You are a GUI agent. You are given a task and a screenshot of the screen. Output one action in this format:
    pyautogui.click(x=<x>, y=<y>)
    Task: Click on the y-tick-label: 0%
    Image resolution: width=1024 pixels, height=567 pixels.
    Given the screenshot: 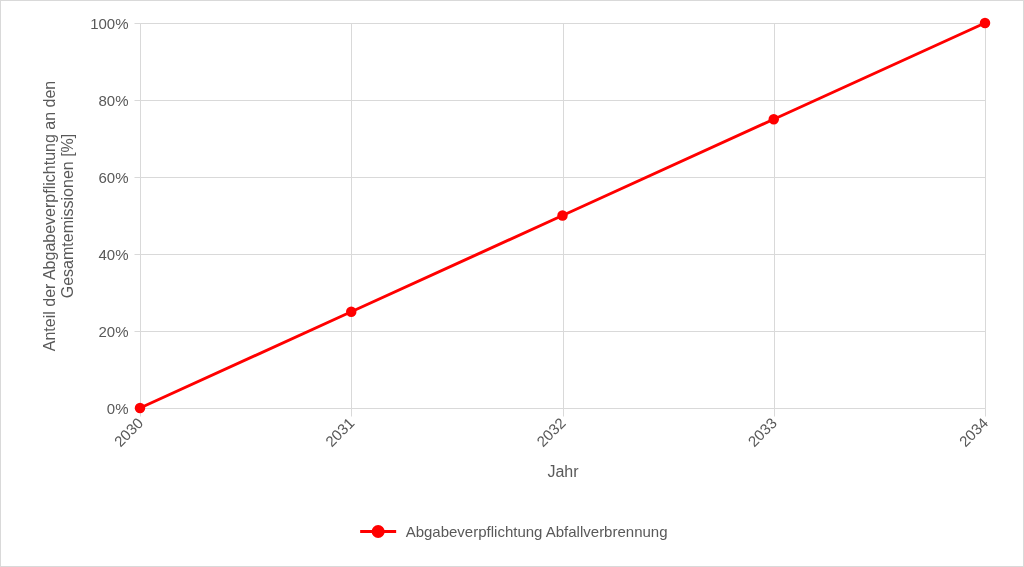 What is the action you would take?
    pyautogui.click(x=117, y=408)
    